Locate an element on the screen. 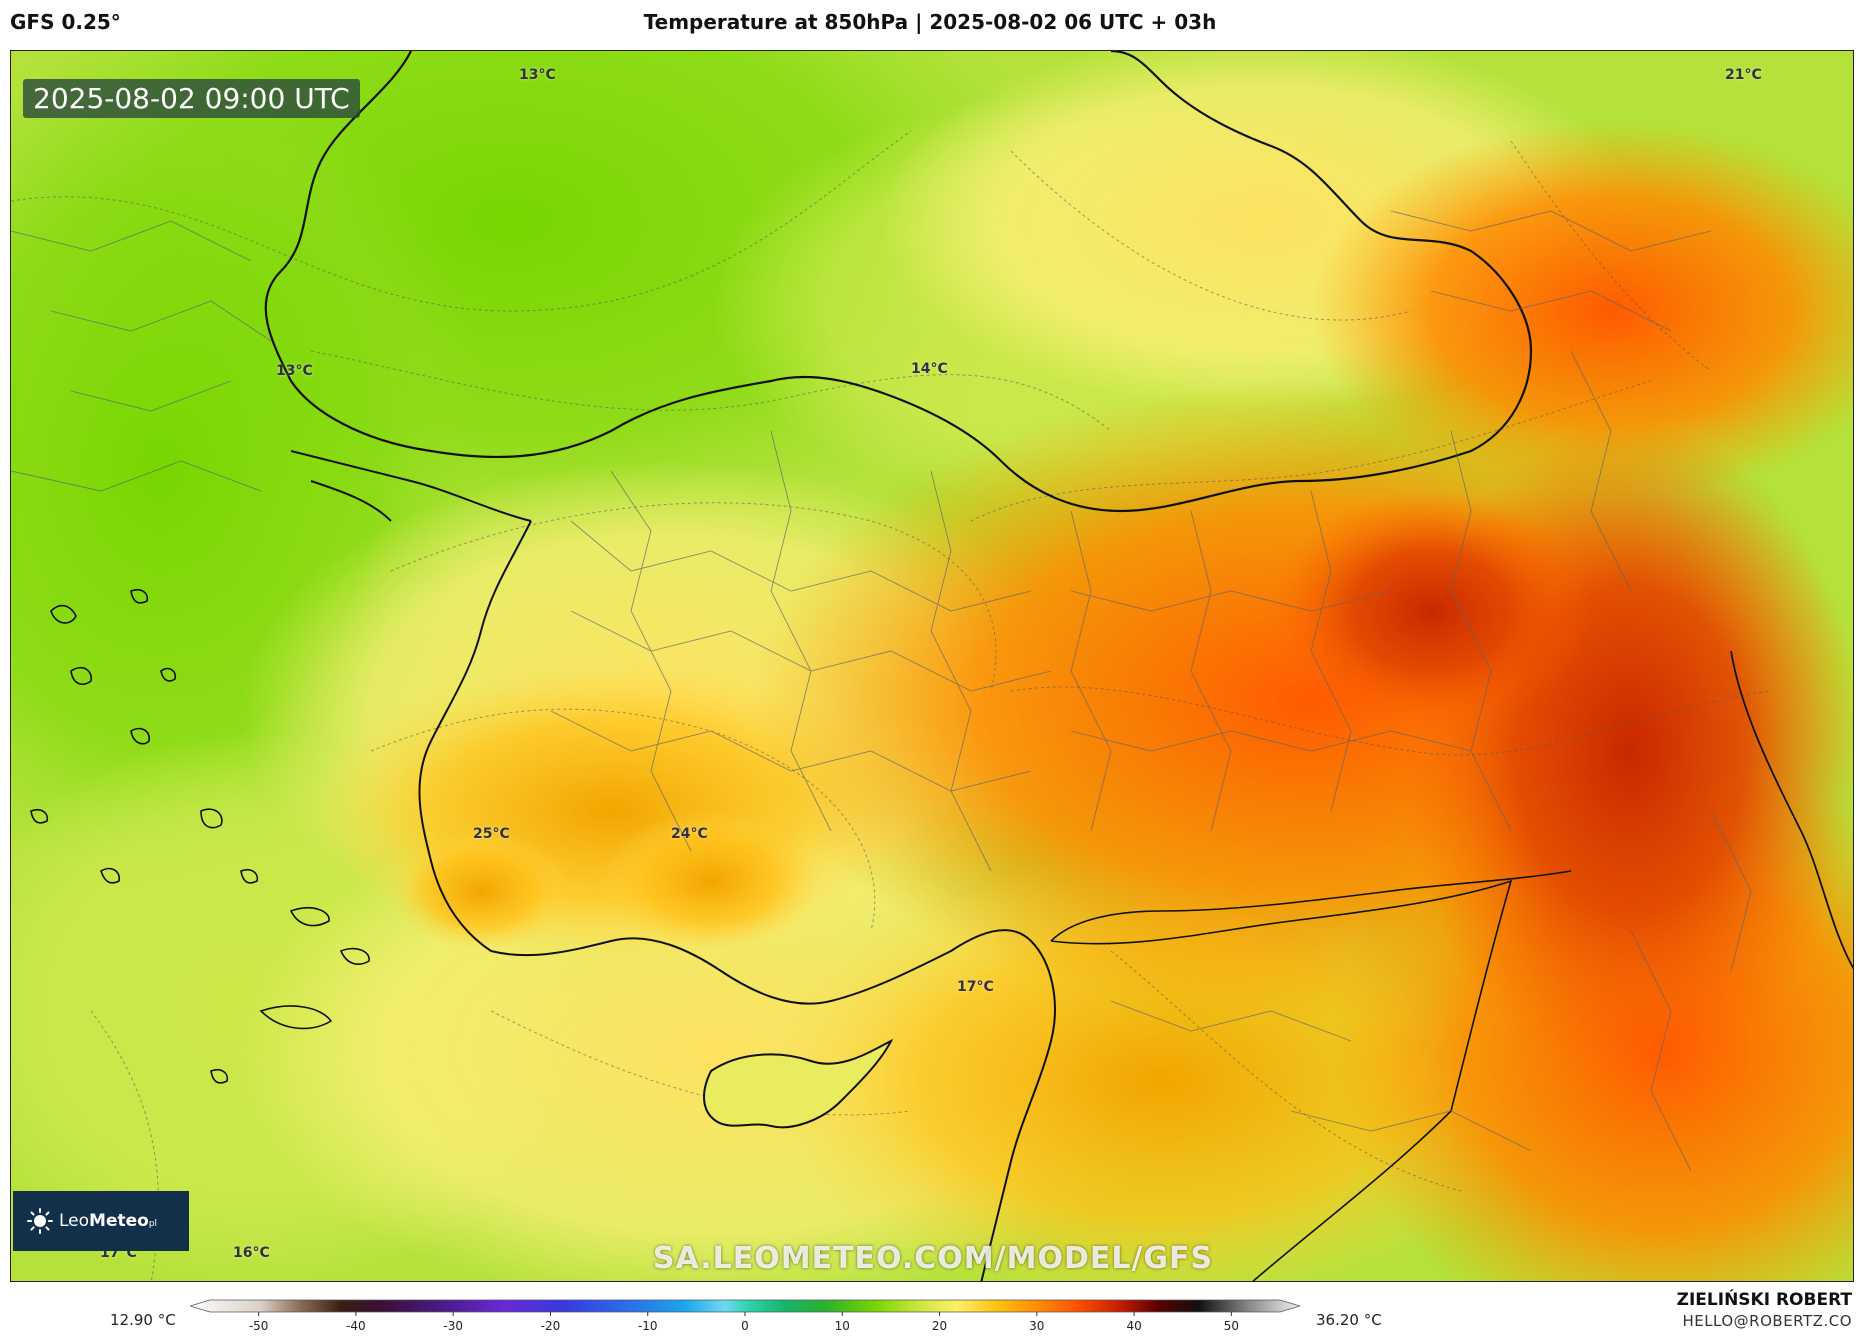 The height and width of the screenshot is (1338, 1860). author-email: HELLO@ROBERTZ.CO is located at coordinates (1767, 1321).